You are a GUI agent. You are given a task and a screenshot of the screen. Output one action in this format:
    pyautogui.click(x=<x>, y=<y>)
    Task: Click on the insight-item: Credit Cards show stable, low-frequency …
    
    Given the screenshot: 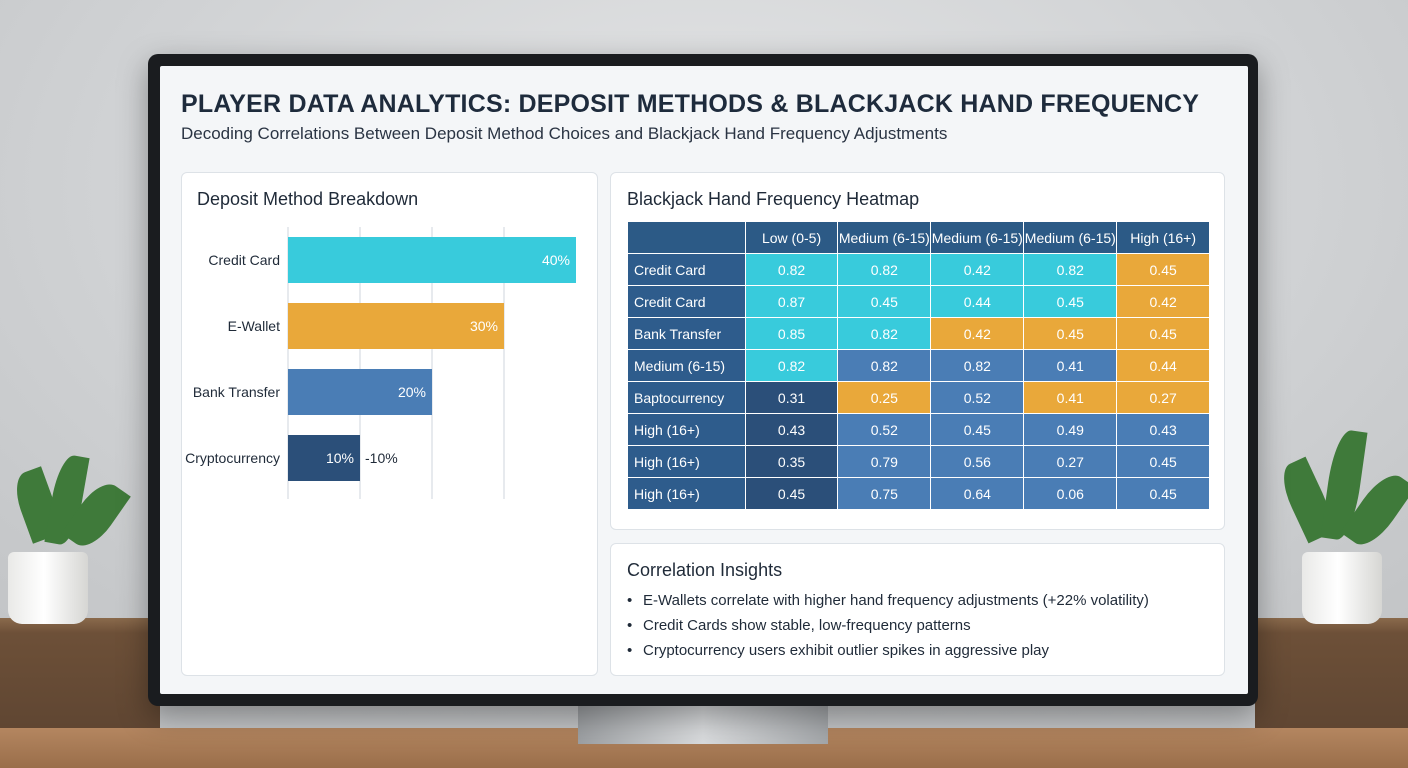 What is the action you would take?
    pyautogui.click(x=888, y=625)
    